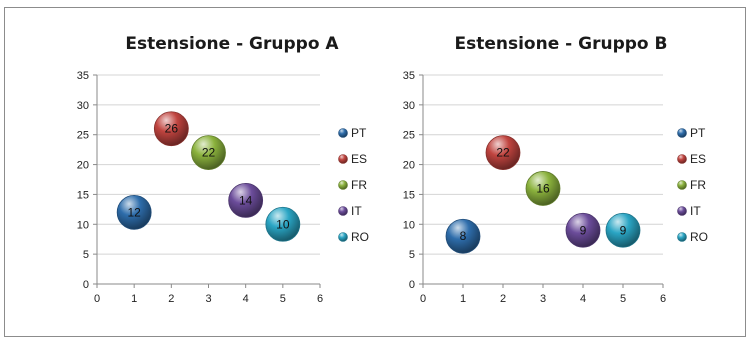  I want to click on bubble-data-label: 16, so click(543, 188).